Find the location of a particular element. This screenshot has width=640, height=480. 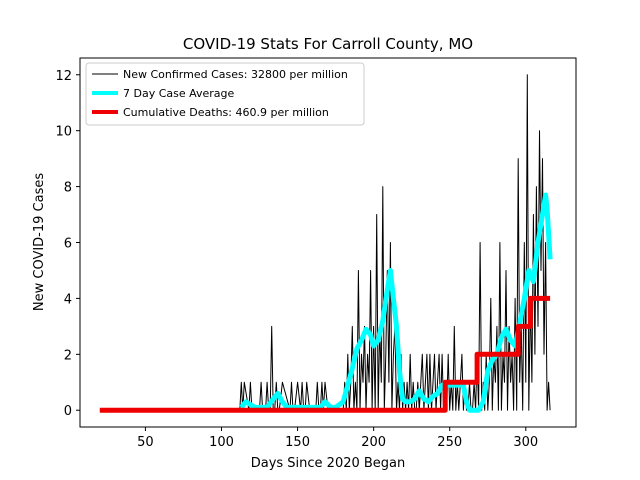

x-tick-label: 300 is located at coordinates (525, 442).